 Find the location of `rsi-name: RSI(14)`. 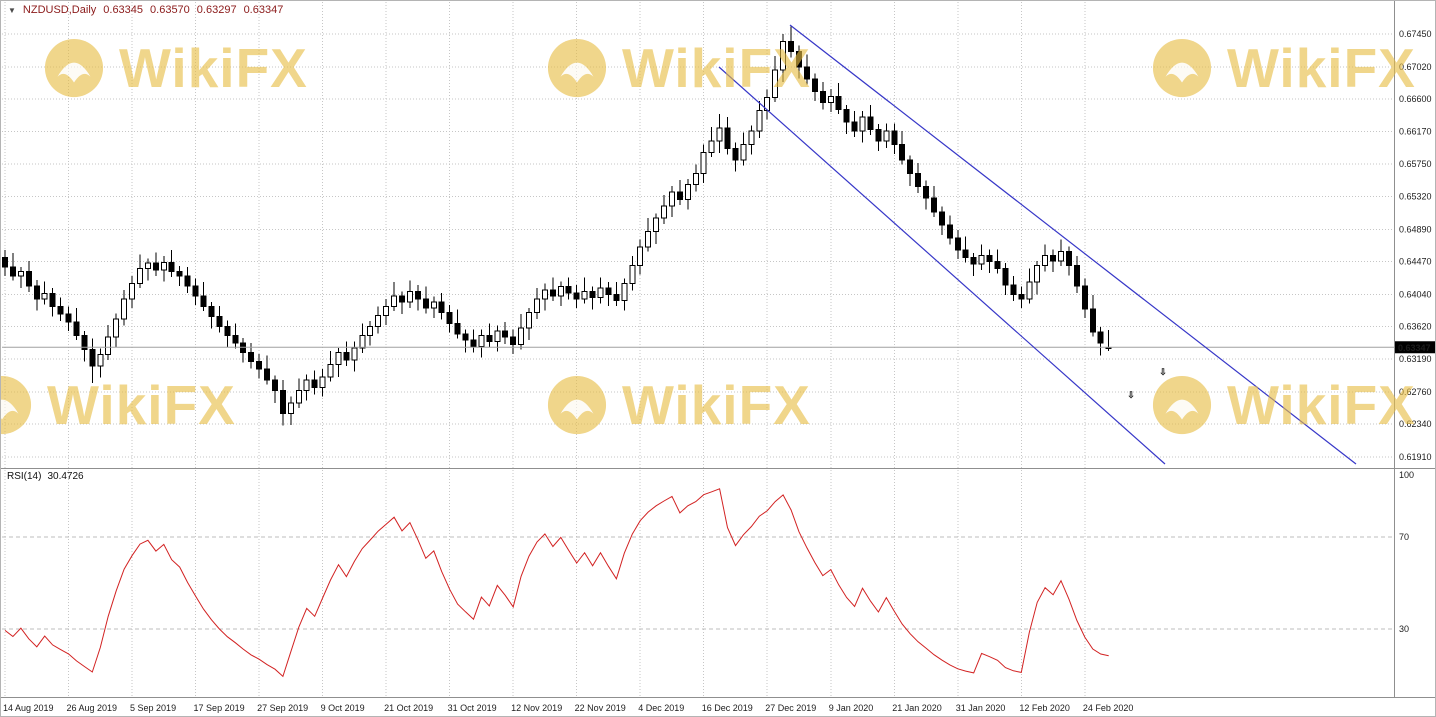

rsi-name: RSI(14) is located at coordinates (24, 476).